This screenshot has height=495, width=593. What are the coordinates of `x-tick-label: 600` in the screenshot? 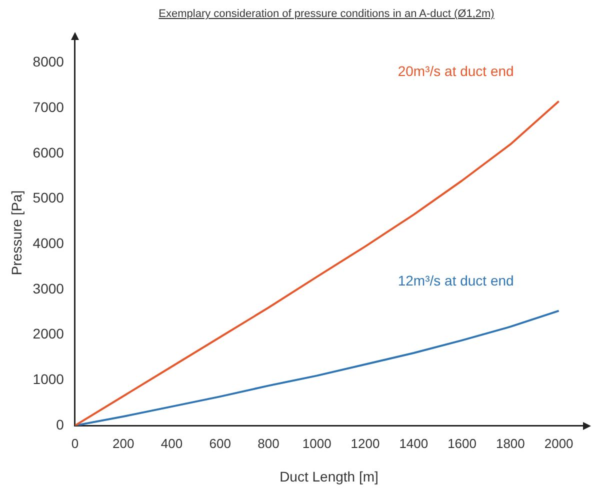 It's located at (220, 443).